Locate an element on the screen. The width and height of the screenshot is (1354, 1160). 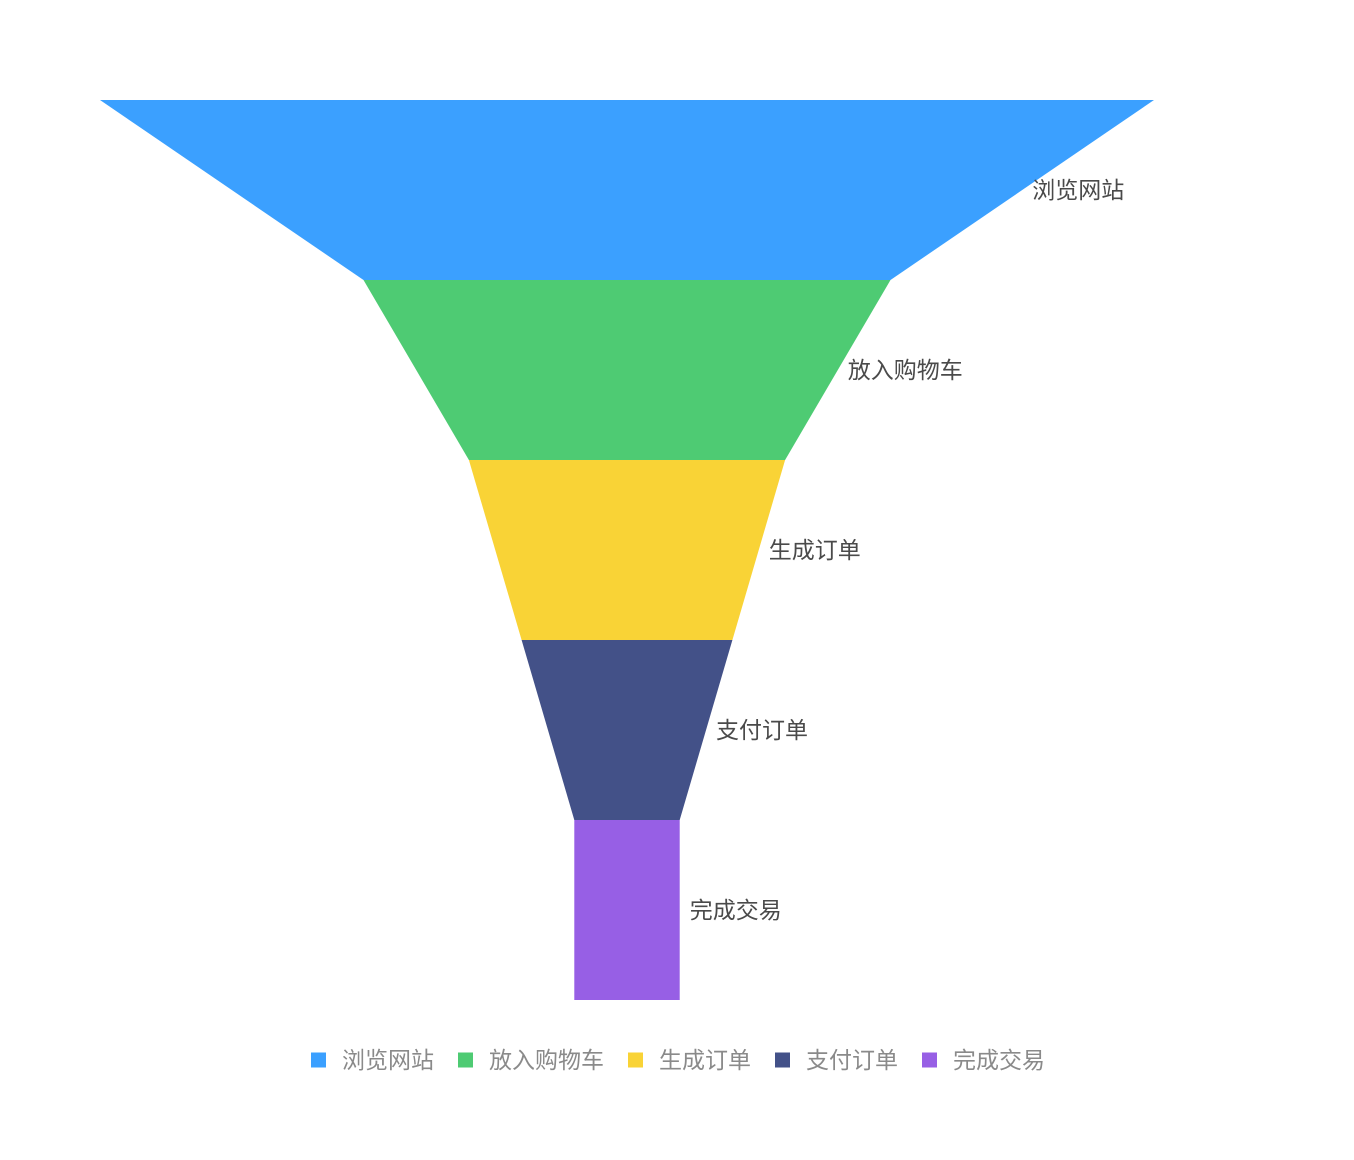
funnel-stage-label-3: 生成订单 is located at coordinates (815, 551).